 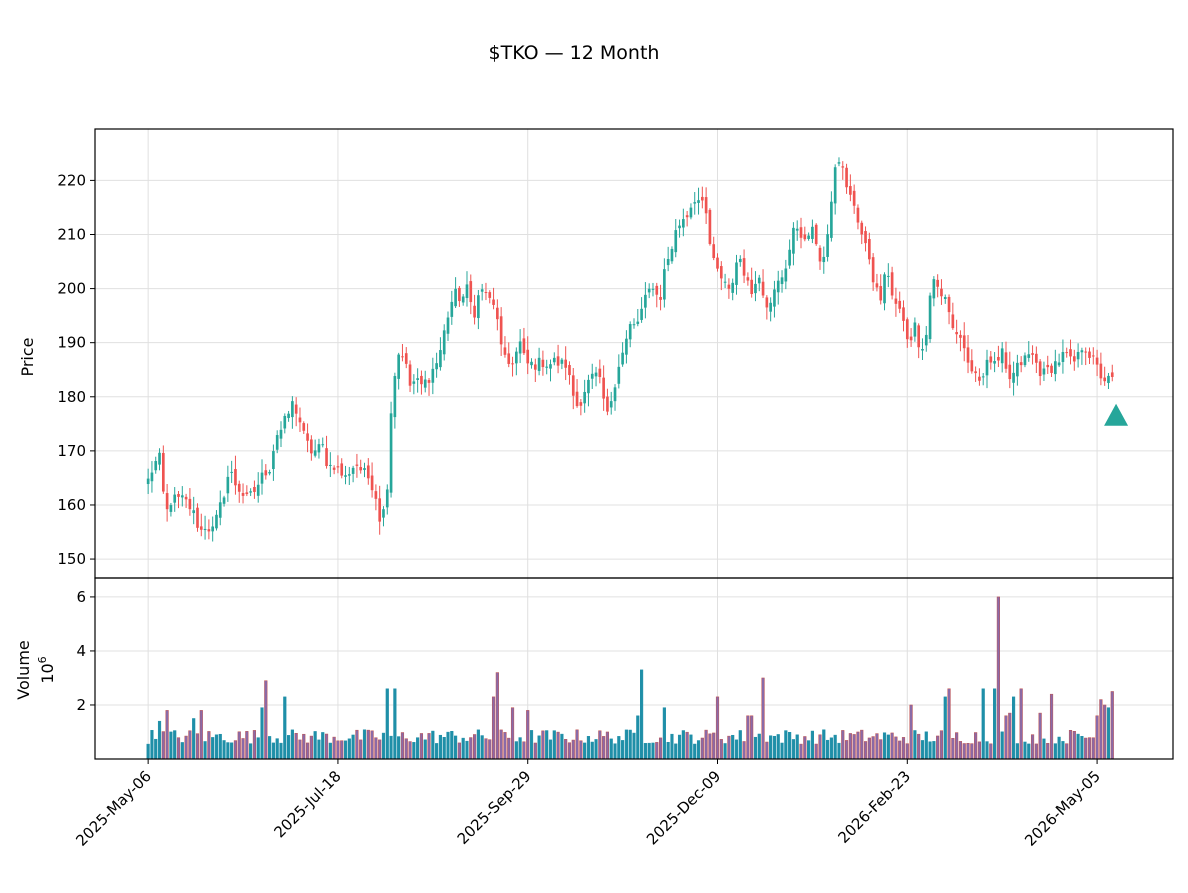 What do you see at coordinates (683, 807) in the screenshot?
I see `x-tick-label: 2025-Dec-09` at bounding box center [683, 807].